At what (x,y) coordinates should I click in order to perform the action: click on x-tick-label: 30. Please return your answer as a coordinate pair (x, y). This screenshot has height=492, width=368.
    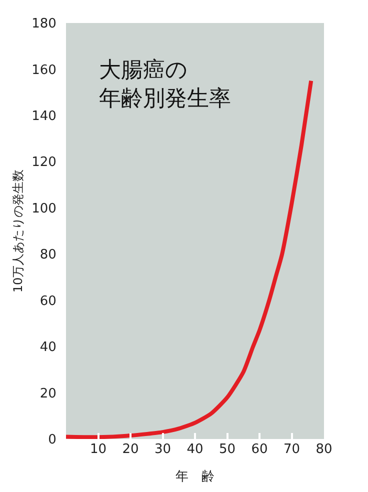
    Looking at the image, I should click on (163, 449).